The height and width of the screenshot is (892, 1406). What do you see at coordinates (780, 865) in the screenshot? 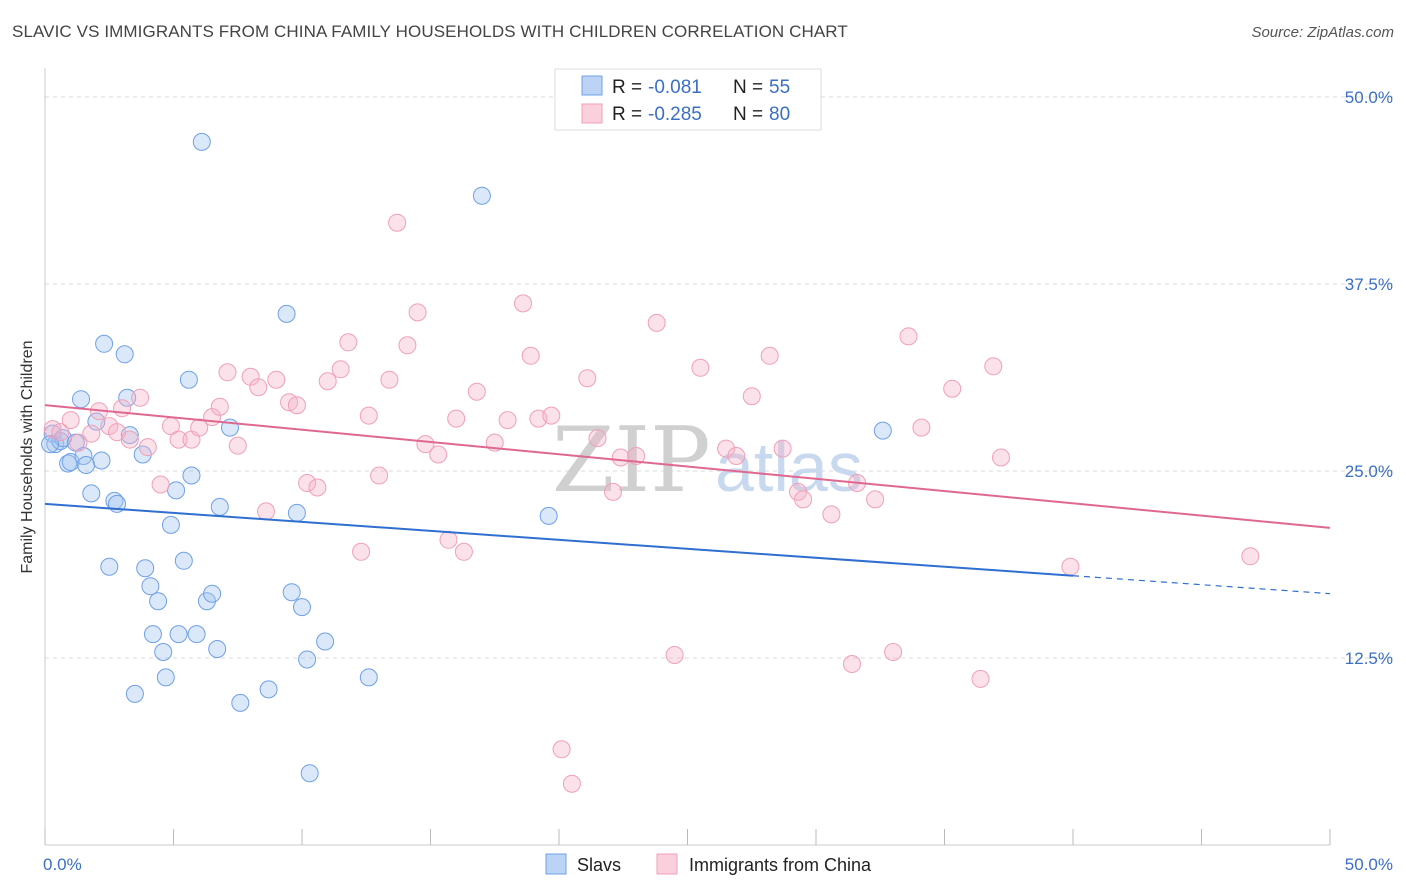
I see `legend-bottom-label-china: Immigrants from China` at bounding box center [780, 865].